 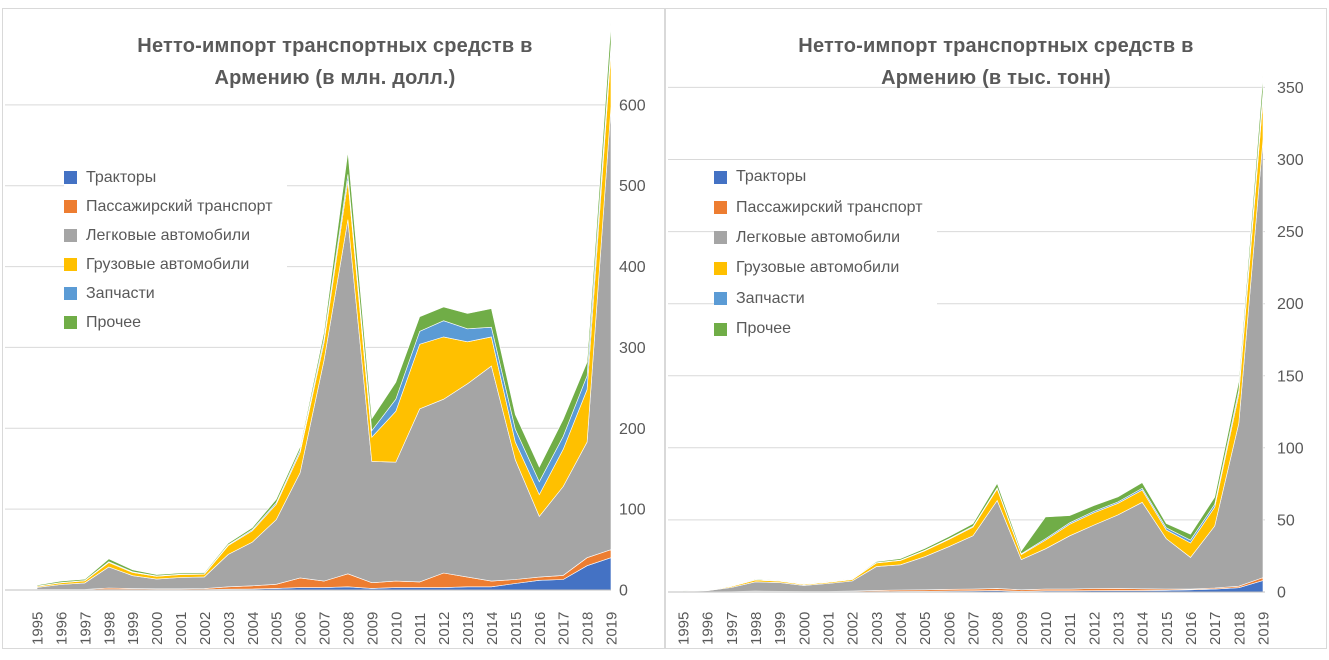 What do you see at coordinates (996, 78) in the screenshot?
I see `chart-title-tons-line2: Армению (в тыс. тонн)` at bounding box center [996, 78].